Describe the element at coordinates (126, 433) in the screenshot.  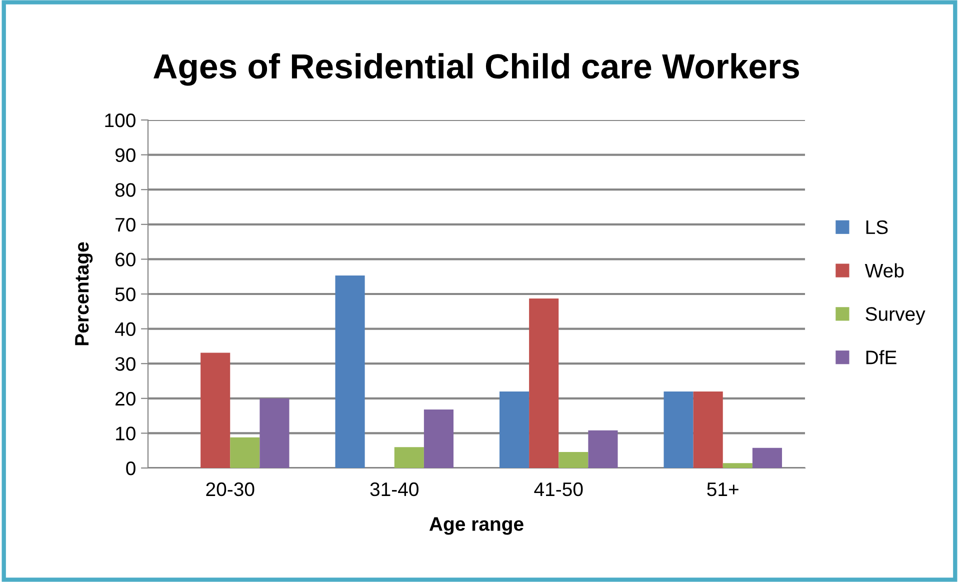
I see `y-tick-label: 10` at that location.